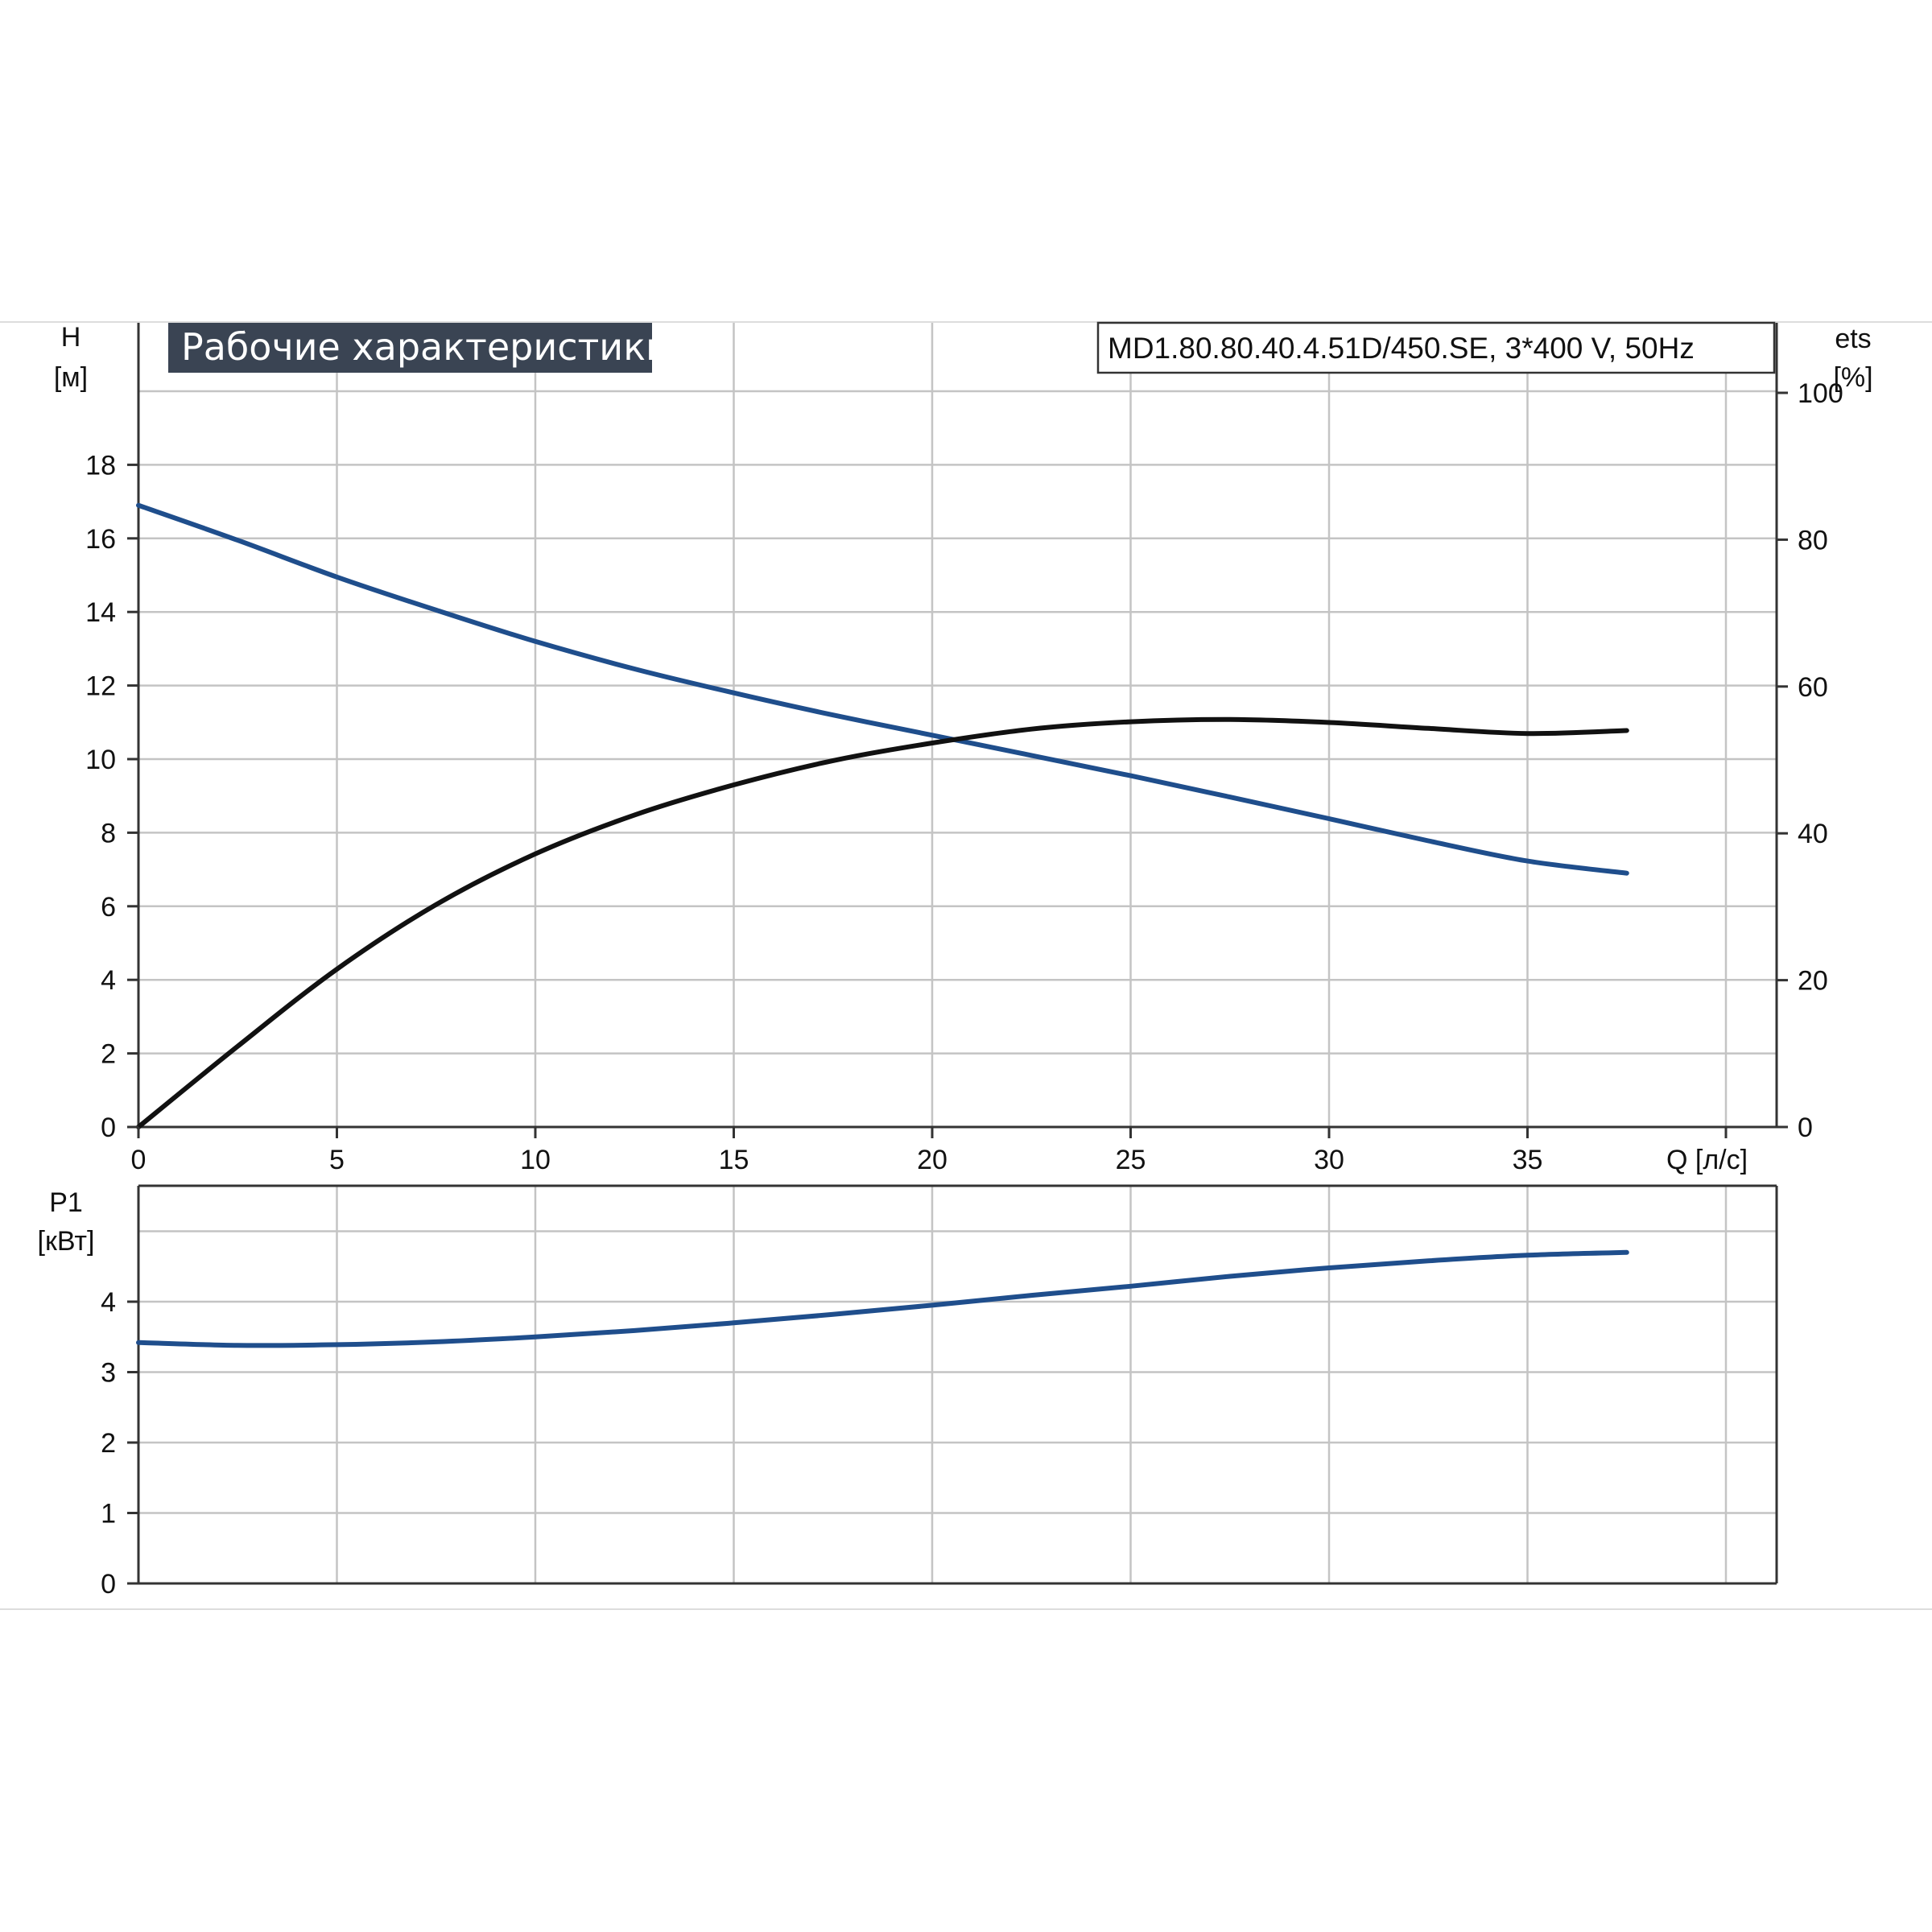 The image size is (1932, 1932). Describe the element at coordinates (1852, 377) in the screenshot. I see `y2-axis-unit-percent: [%]` at that location.